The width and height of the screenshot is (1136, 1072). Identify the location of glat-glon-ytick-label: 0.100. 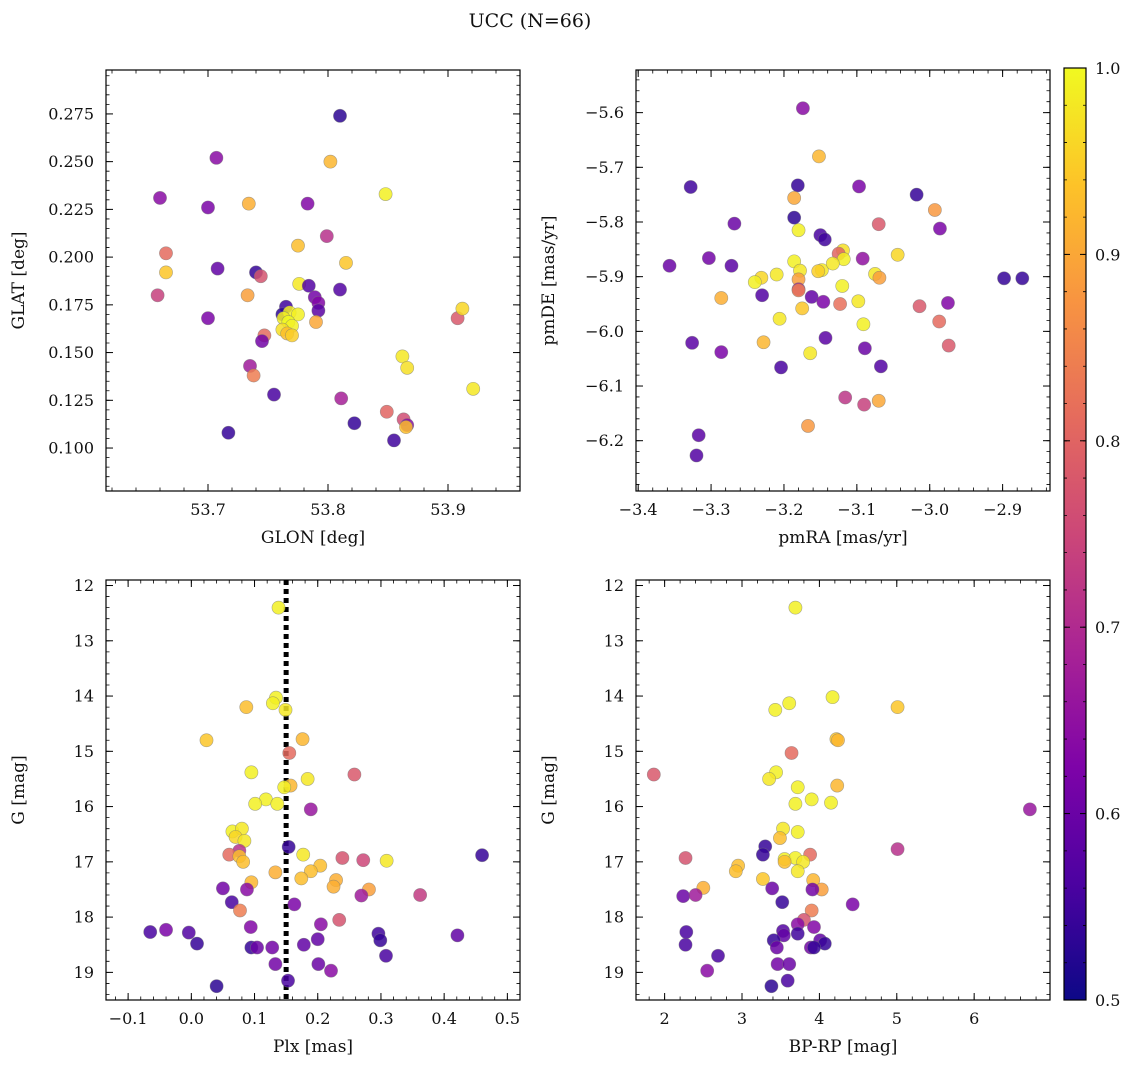
(71, 448).